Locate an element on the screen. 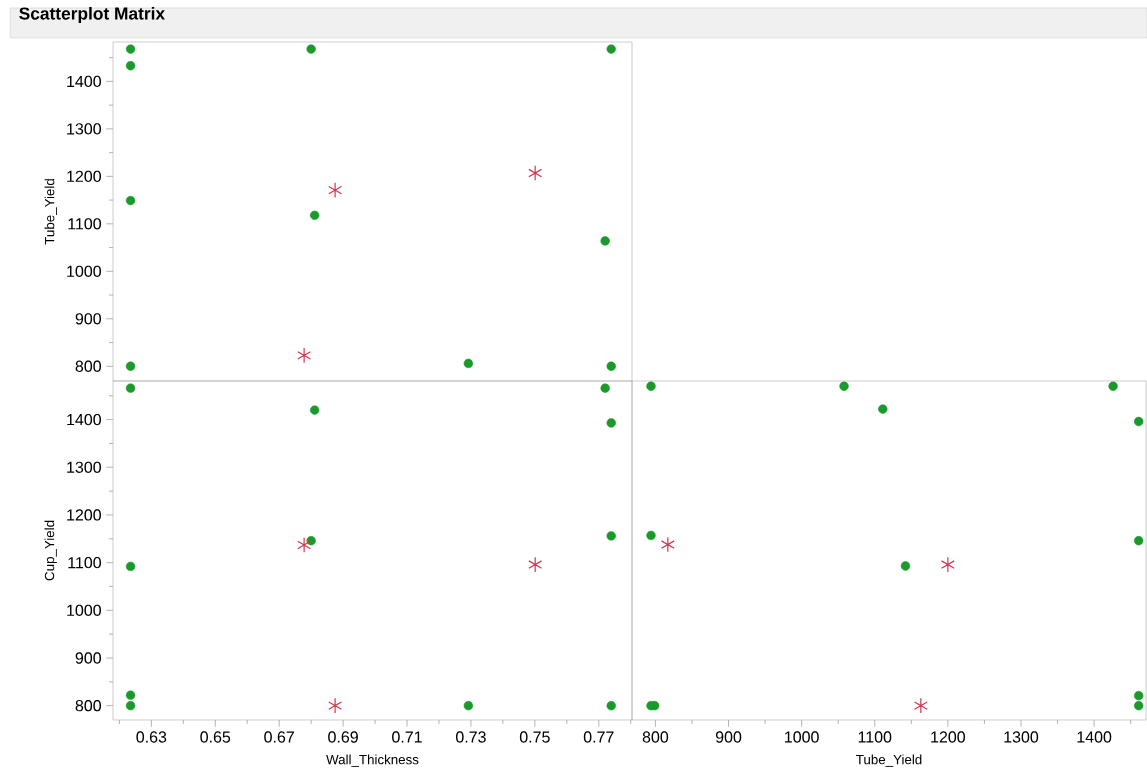 This screenshot has width=1147, height=784. x-tick-label: 1400 is located at coordinates (1094, 737).